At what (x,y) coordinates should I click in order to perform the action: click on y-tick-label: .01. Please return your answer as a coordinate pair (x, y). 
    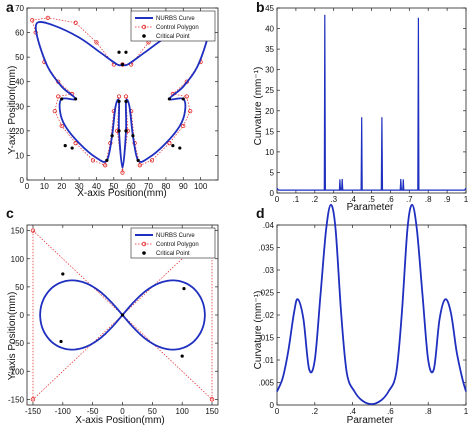
    Looking at the image, I should click on (269, 360).